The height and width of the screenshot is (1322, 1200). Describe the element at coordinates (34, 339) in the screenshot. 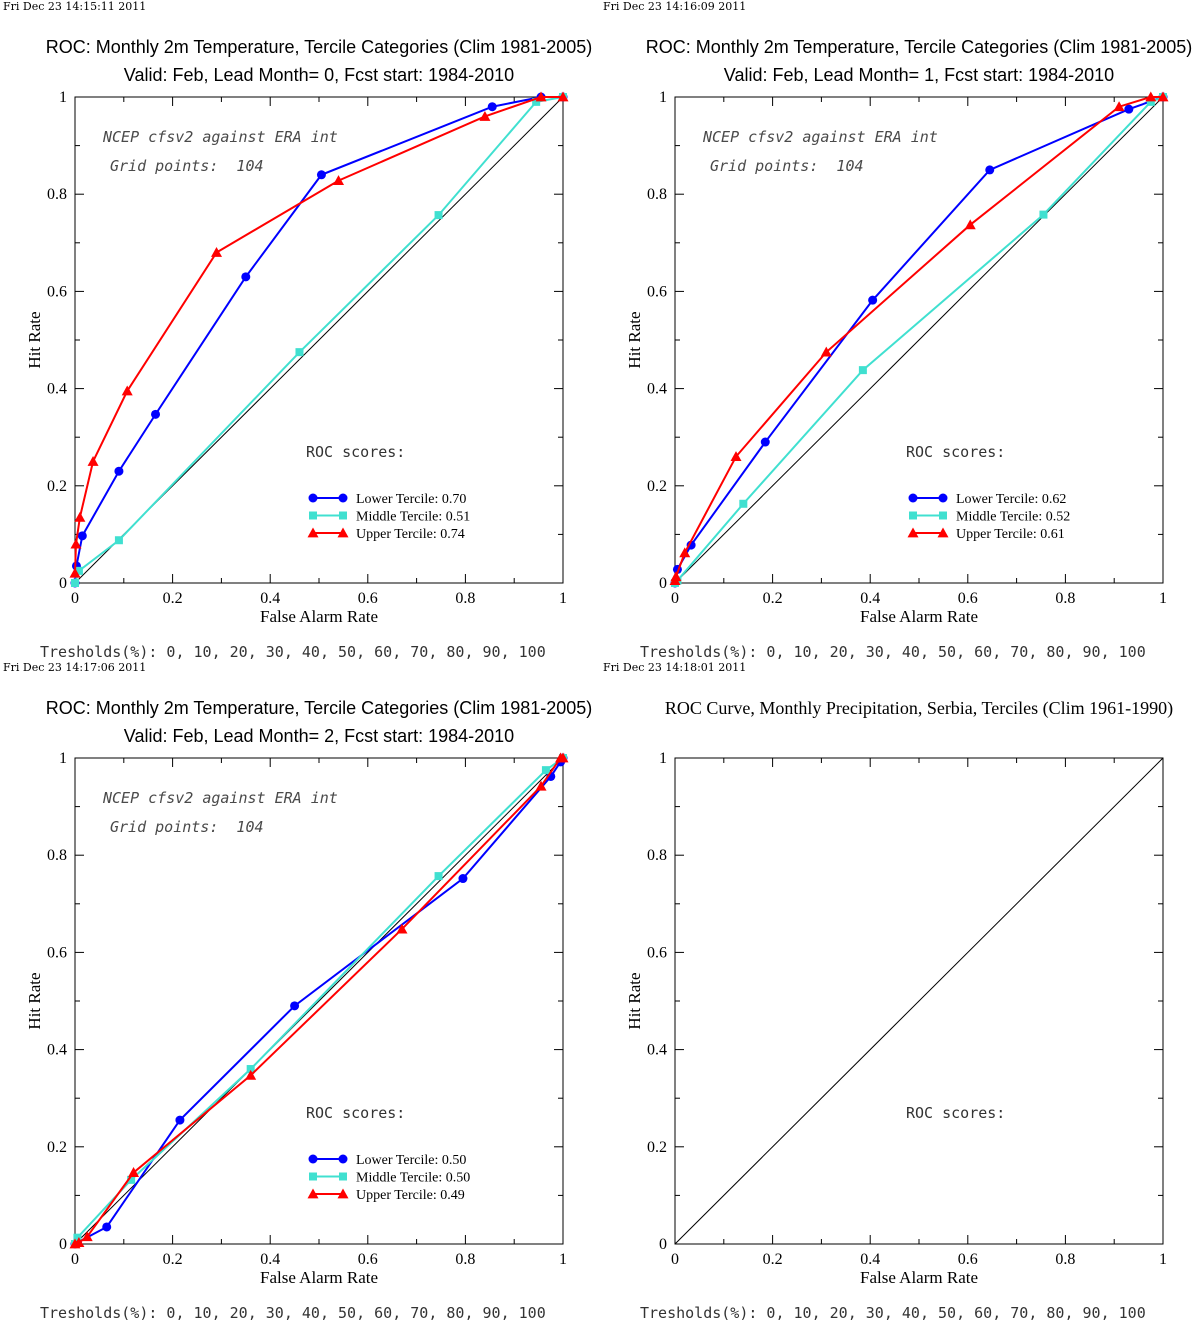

I see `y-axis-label: Hit Rate` at that location.